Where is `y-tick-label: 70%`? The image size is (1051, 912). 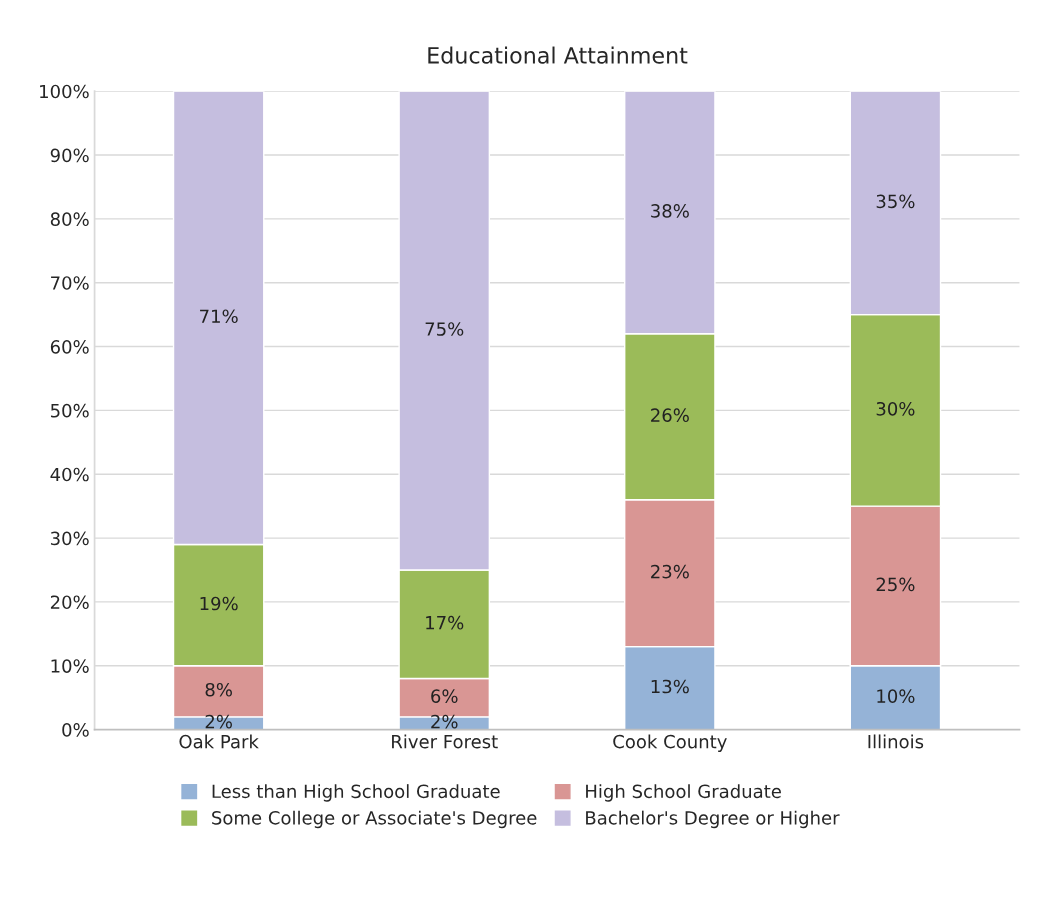
y-tick-label: 70% is located at coordinates (70, 283).